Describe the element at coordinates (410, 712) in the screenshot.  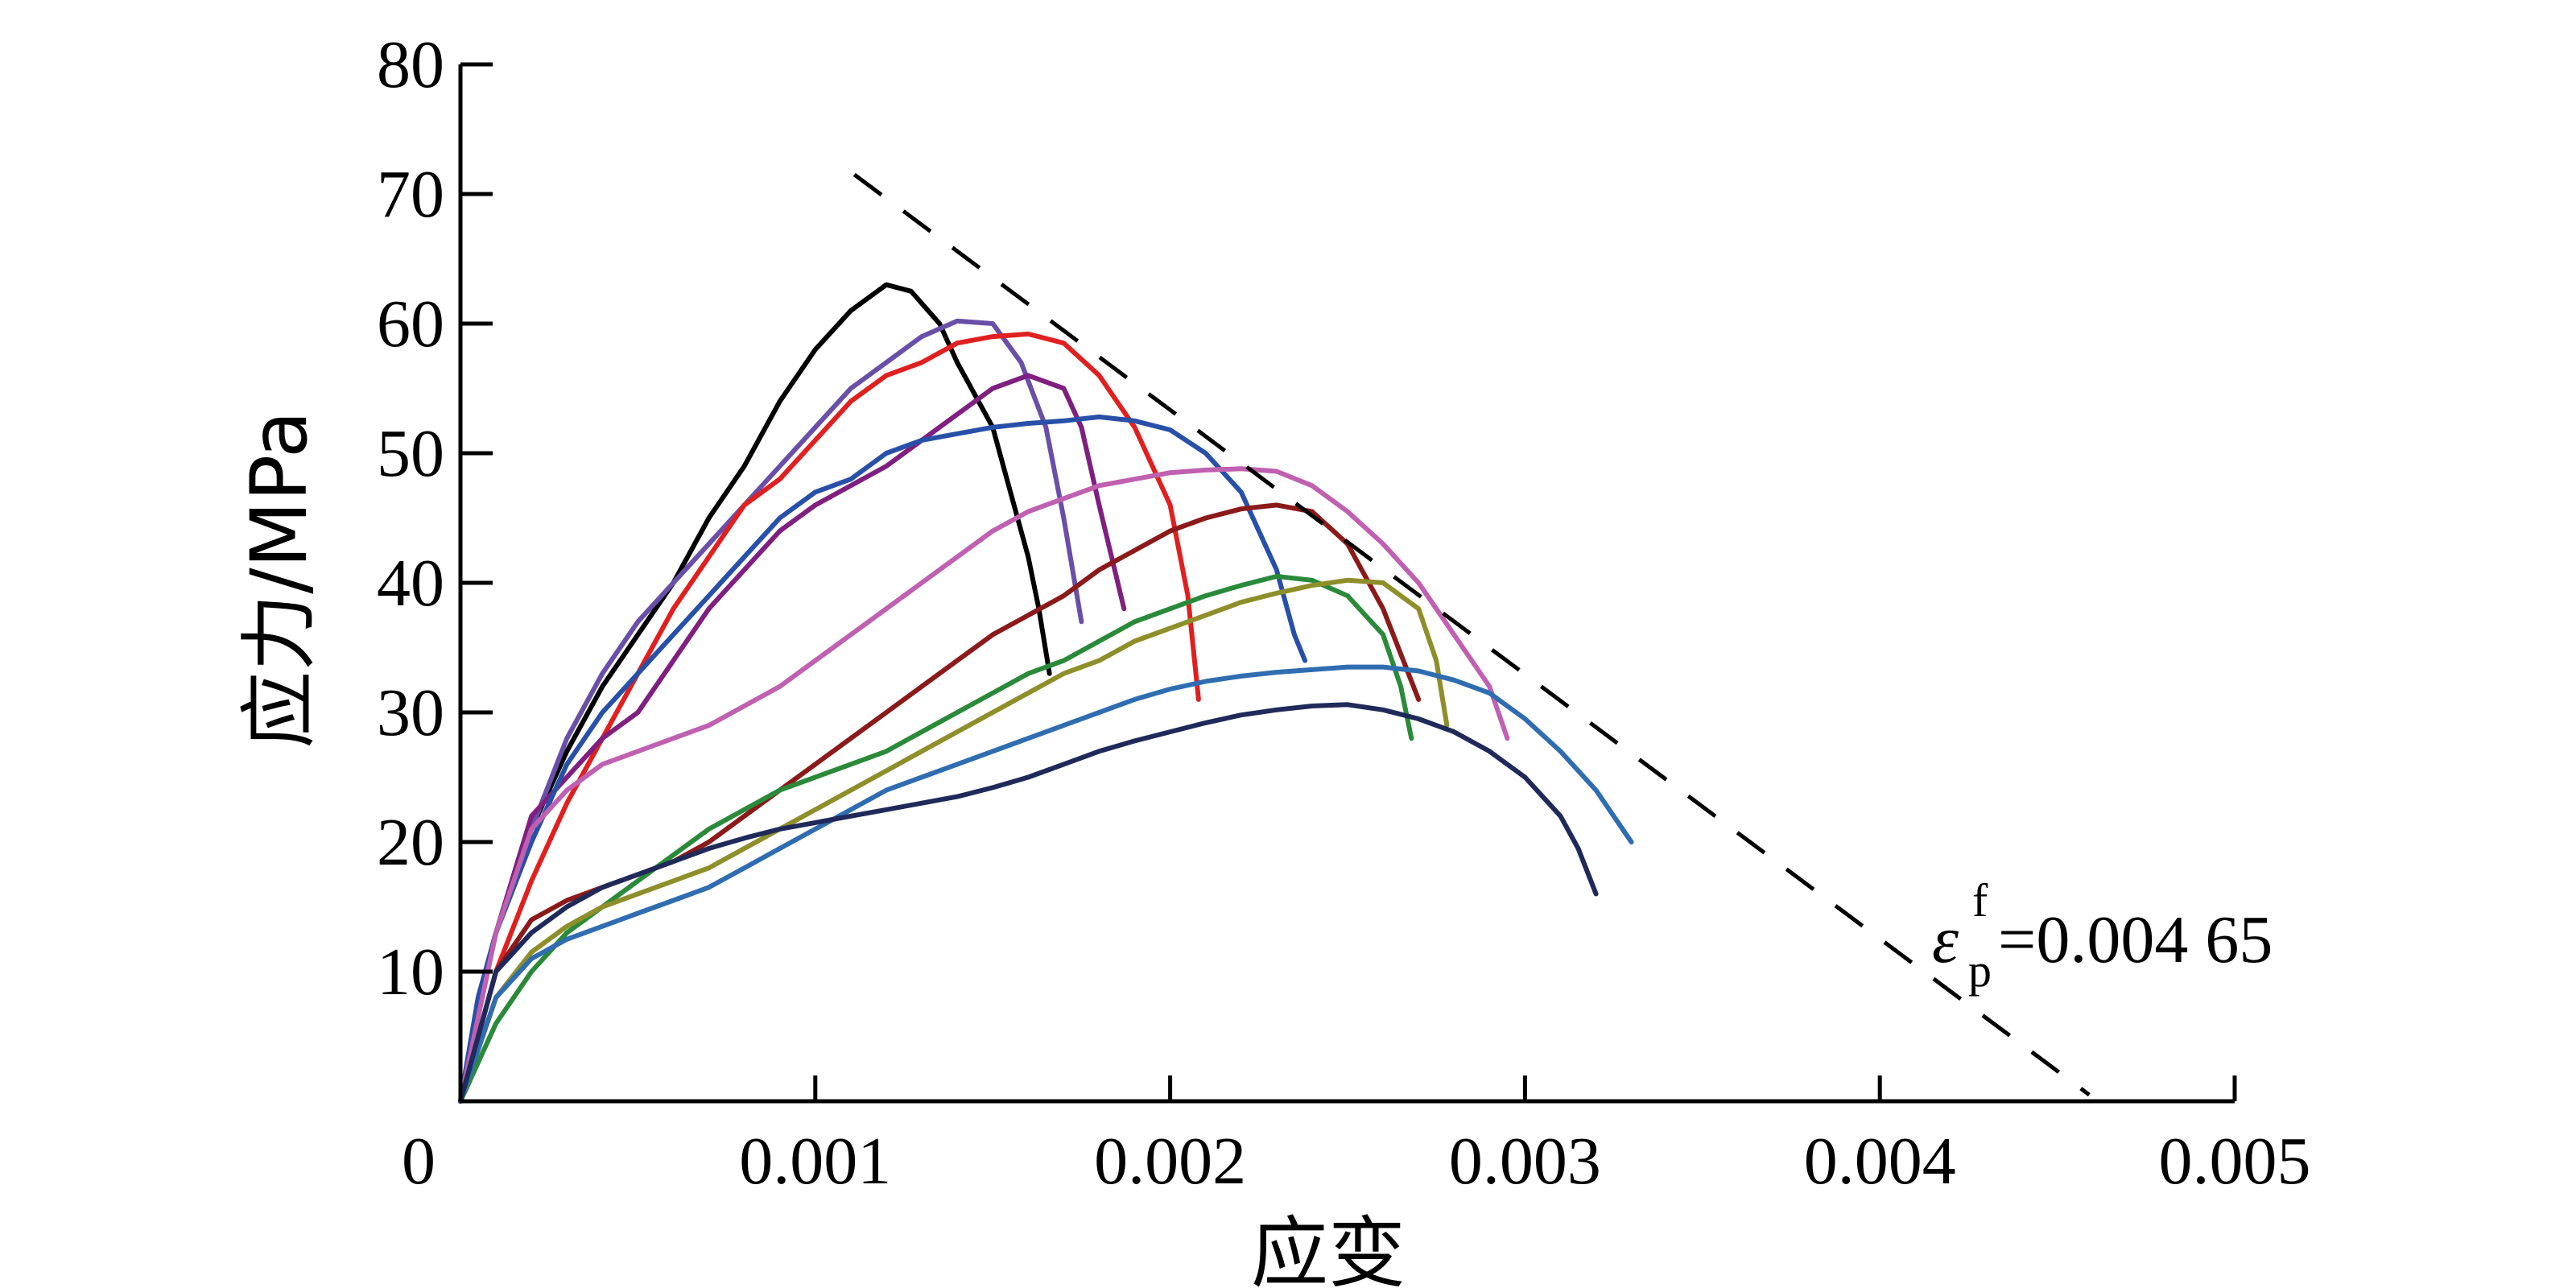
I see `y-tick-label-2: 30` at that location.